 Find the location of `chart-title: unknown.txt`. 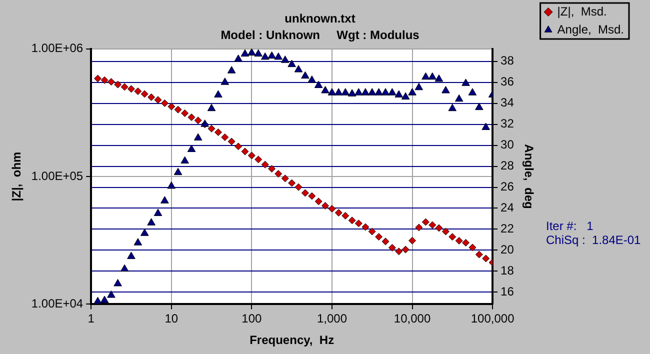

chart-title: unknown.txt is located at coordinates (320, 19).